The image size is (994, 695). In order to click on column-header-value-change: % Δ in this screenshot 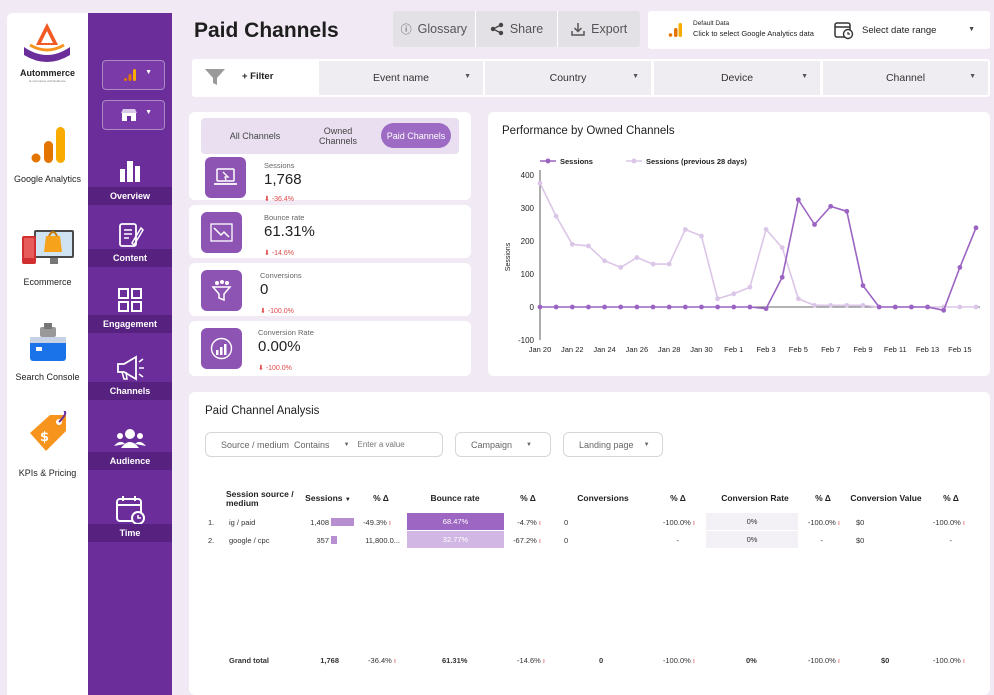, I will do `click(951, 498)`.